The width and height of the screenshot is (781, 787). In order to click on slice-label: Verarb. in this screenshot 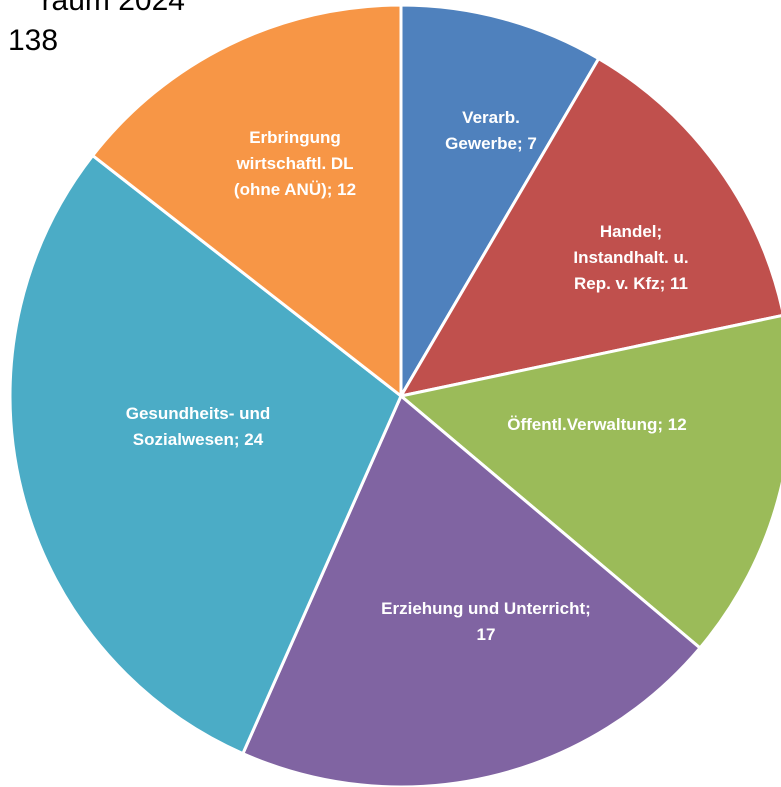, I will do `click(491, 117)`.